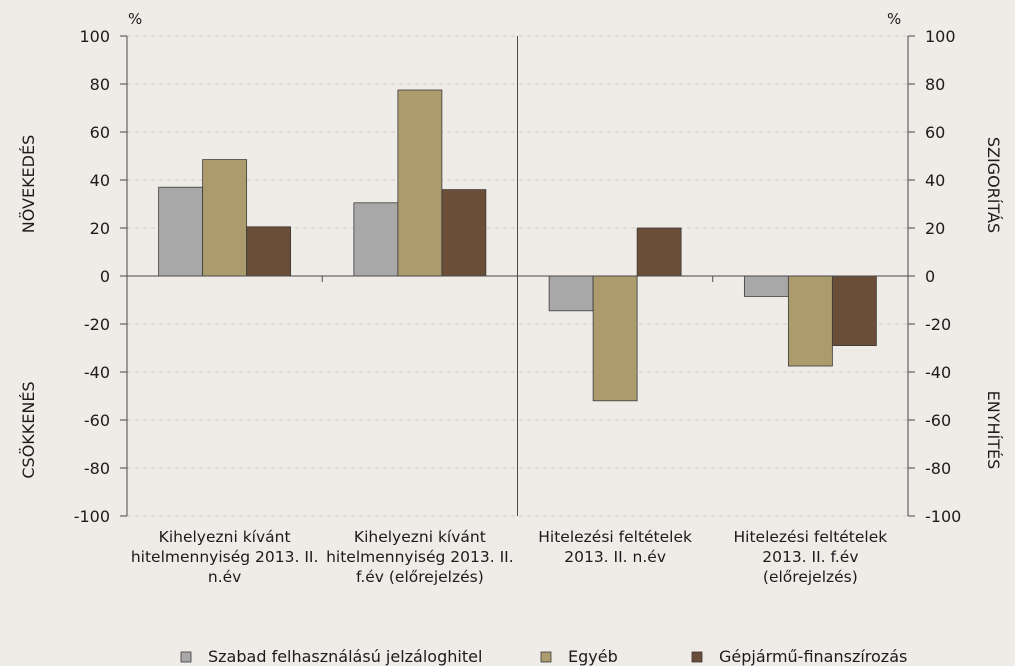 This screenshot has height=666, width=1015. I want to click on left-tick-label: 0, so click(105, 276).